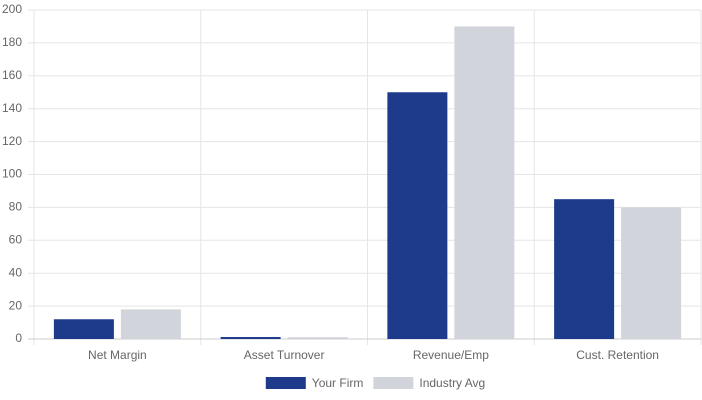  I want to click on y-tick-label: 120, so click(12, 141).